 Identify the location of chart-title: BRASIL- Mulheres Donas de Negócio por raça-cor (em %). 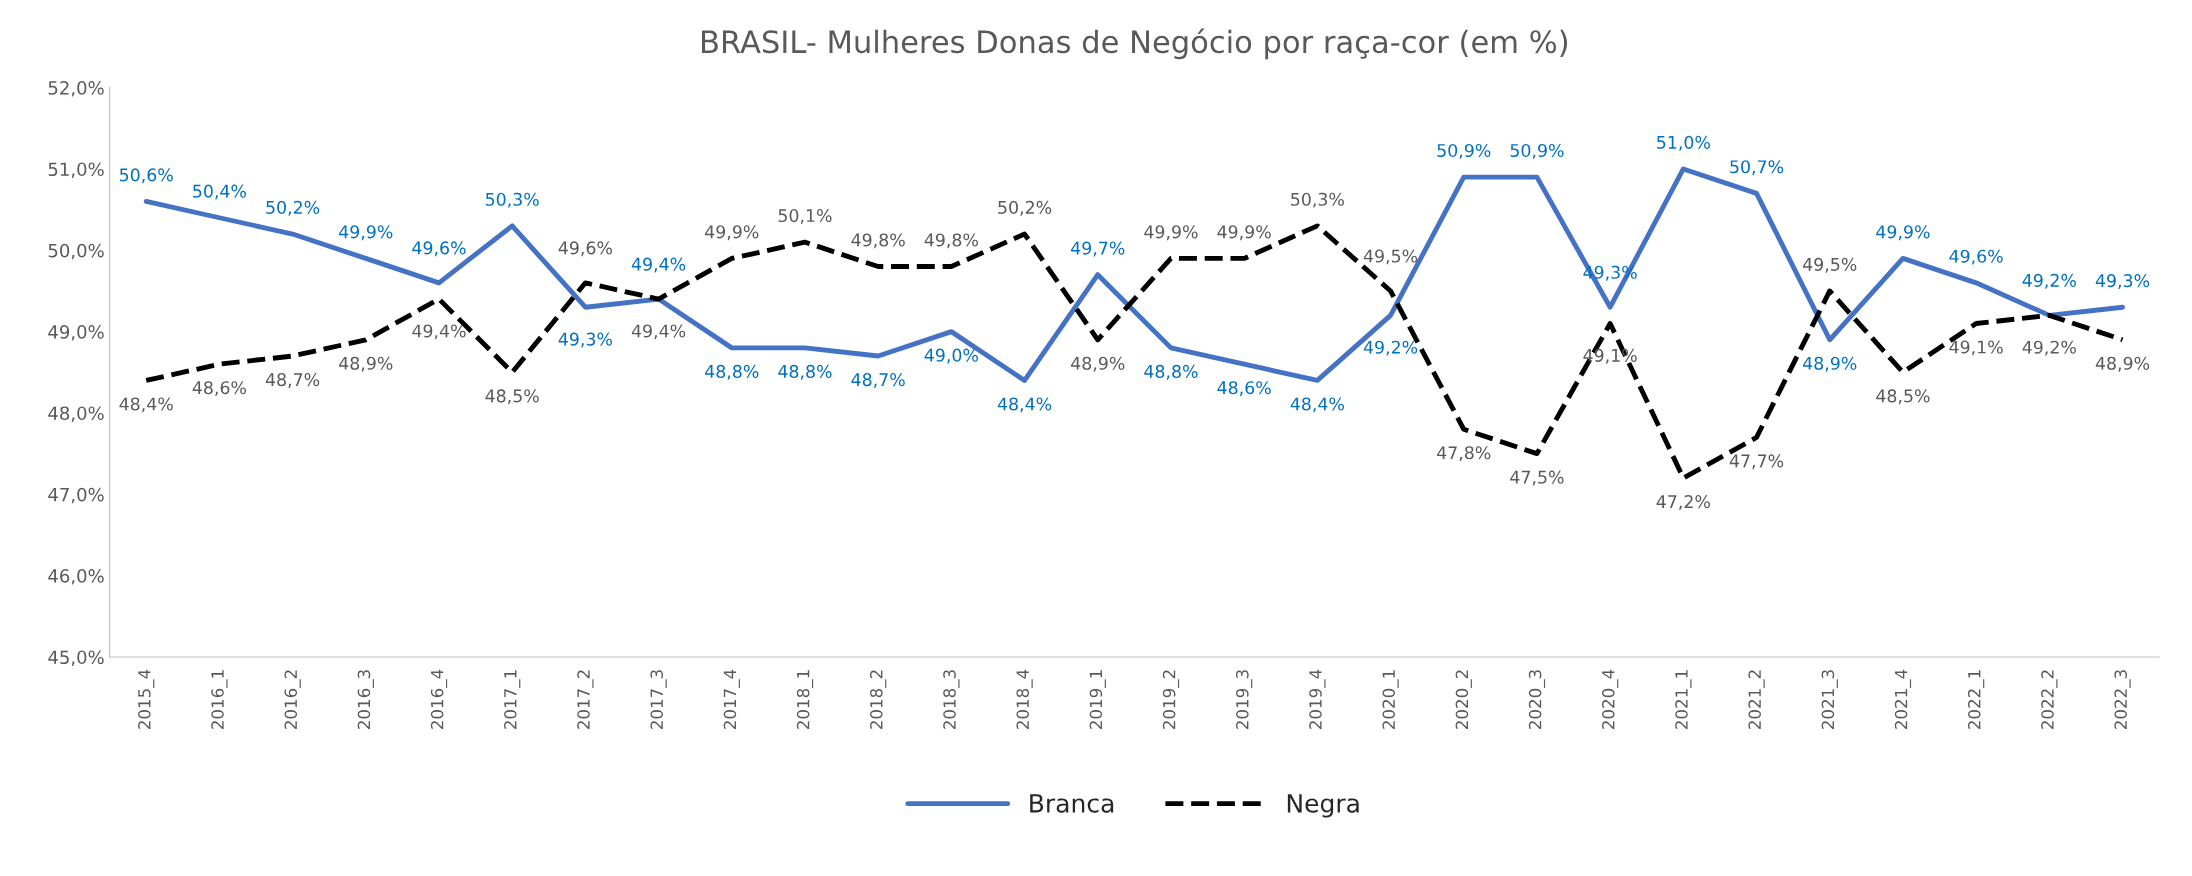
(1135, 44).